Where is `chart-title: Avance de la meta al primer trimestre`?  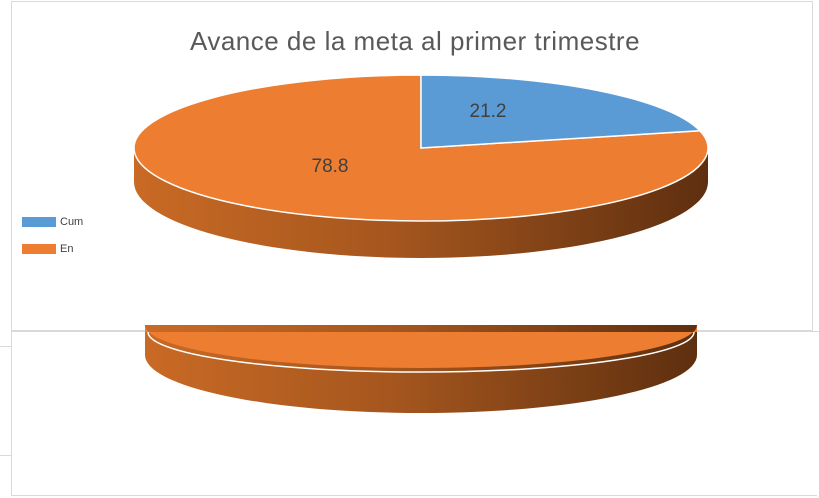 chart-title: Avance de la meta al primer trimestre is located at coordinates (415, 41).